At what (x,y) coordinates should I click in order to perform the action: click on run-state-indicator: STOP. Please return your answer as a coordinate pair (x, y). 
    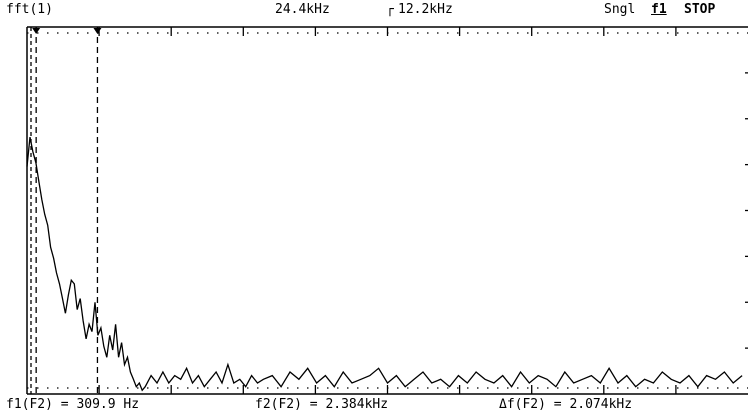
    Looking at the image, I should click on (700, 9).